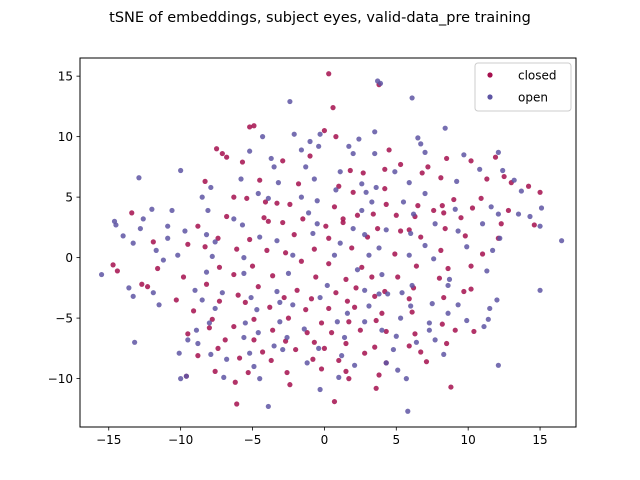 This screenshot has height=480, width=640. What do you see at coordinates (523, 87) in the screenshot?
I see `legend-box` at bounding box center [523, 87].